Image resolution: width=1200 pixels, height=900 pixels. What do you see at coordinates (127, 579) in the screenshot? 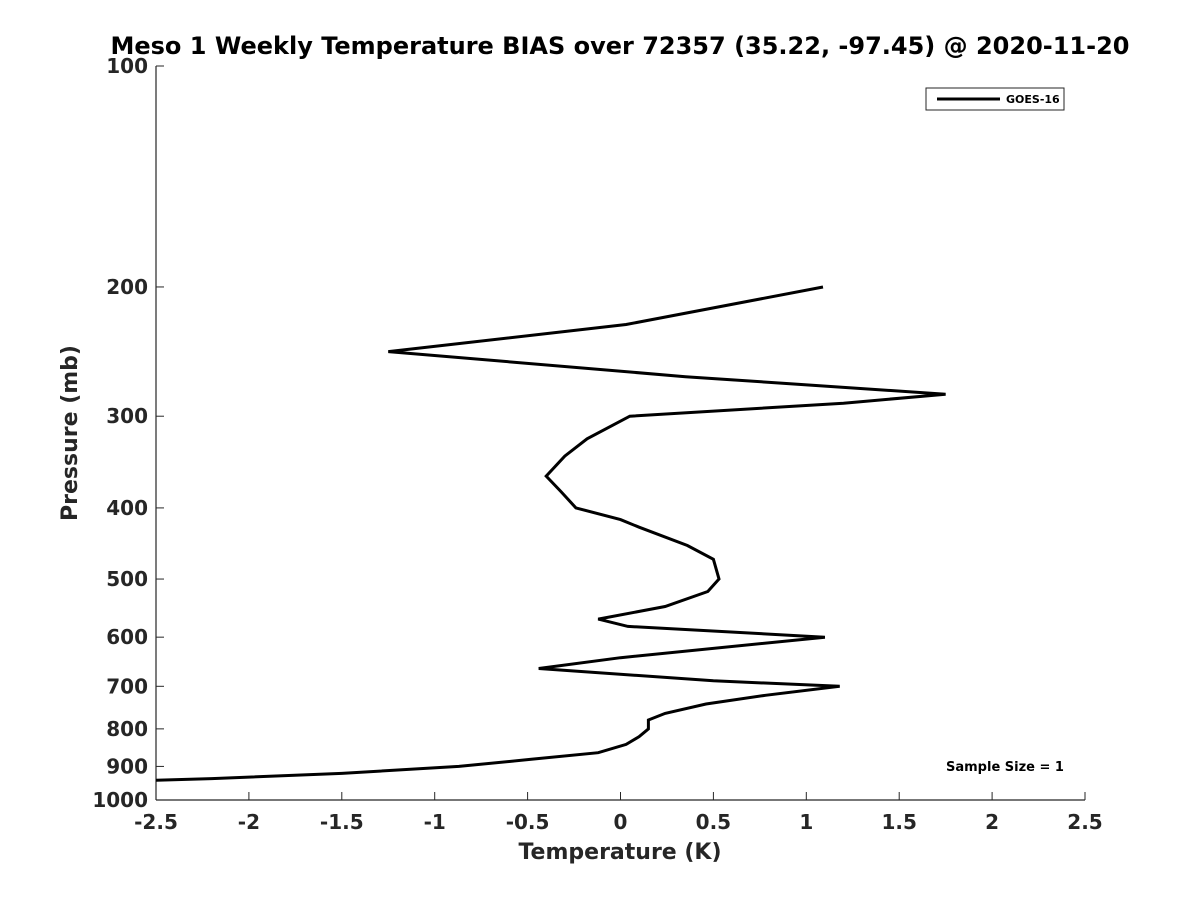
I see `y-tick-label: 500` at bounding box center [127, 579].